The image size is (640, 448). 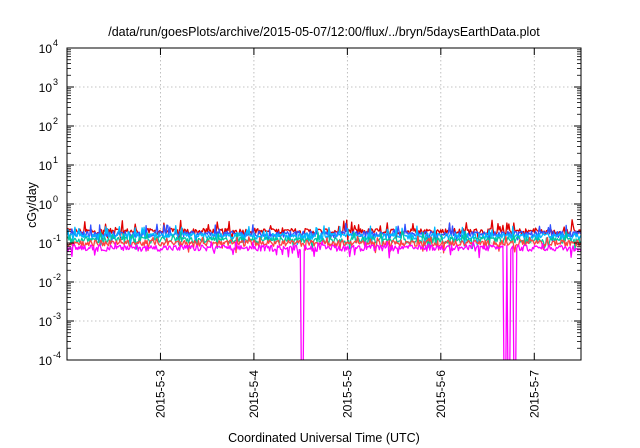 What do you see at coordinates (57, 277) in the screenshot?
I see `y-tick-exponent: -2` at bounding box center [57, 277].